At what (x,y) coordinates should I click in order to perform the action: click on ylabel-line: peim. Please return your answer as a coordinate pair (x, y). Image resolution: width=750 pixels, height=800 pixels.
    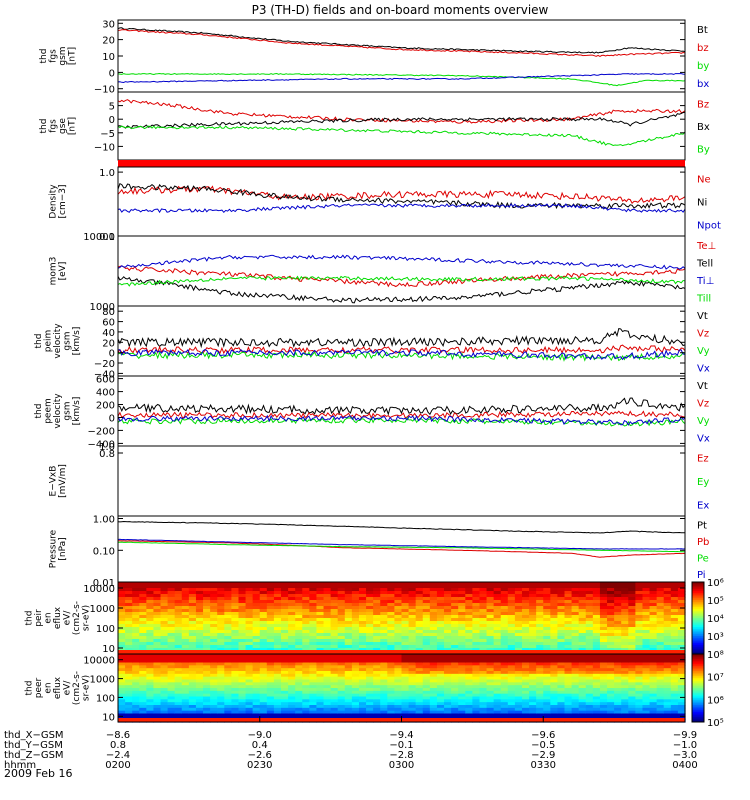
    Looking at the image, I should click on (49, 341).